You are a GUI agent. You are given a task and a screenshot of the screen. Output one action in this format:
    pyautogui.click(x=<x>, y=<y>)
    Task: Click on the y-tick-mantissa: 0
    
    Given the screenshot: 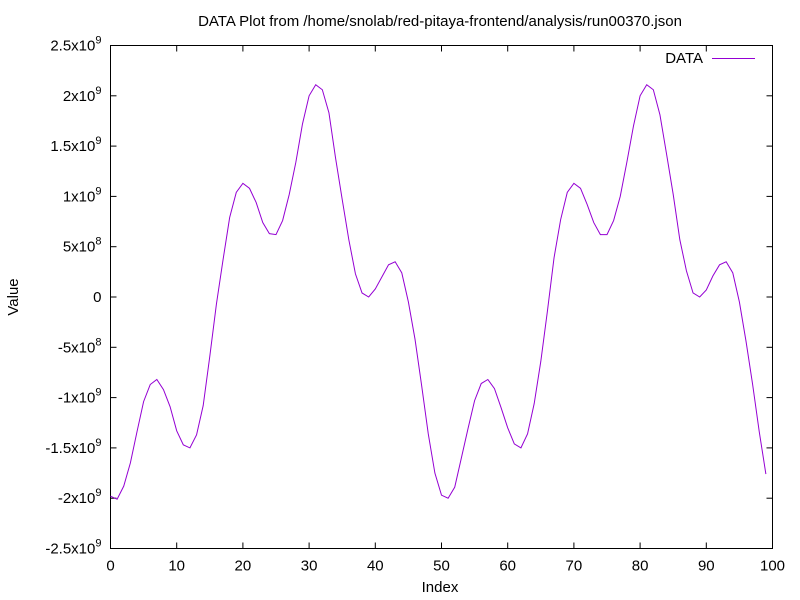 What is the action you would take?
    pyautogui.click(x=97, y=297)
    